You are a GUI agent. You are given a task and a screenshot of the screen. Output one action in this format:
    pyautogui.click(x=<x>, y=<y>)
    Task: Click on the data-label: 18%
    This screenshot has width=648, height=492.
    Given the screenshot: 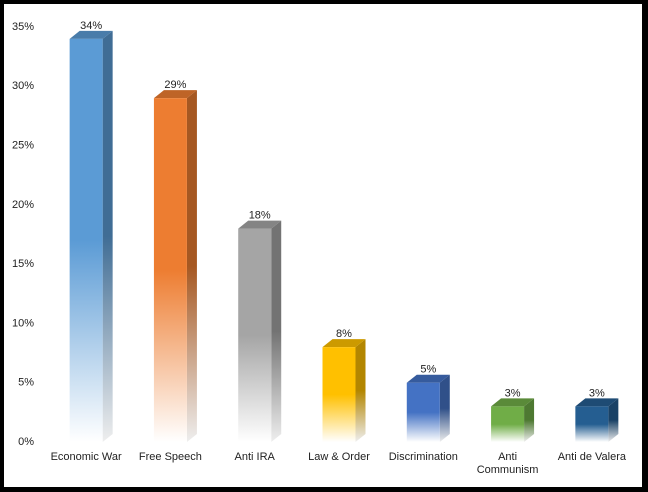 What is the action you would take?
    pyautogui.click(x=260, y=215)
    